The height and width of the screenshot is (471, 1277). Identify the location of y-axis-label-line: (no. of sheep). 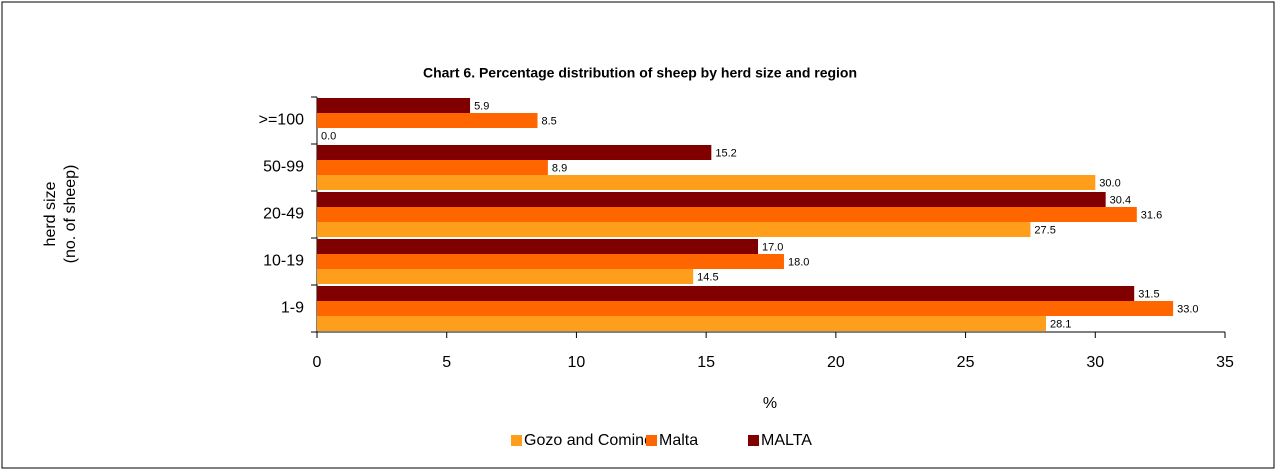
(70, 214).